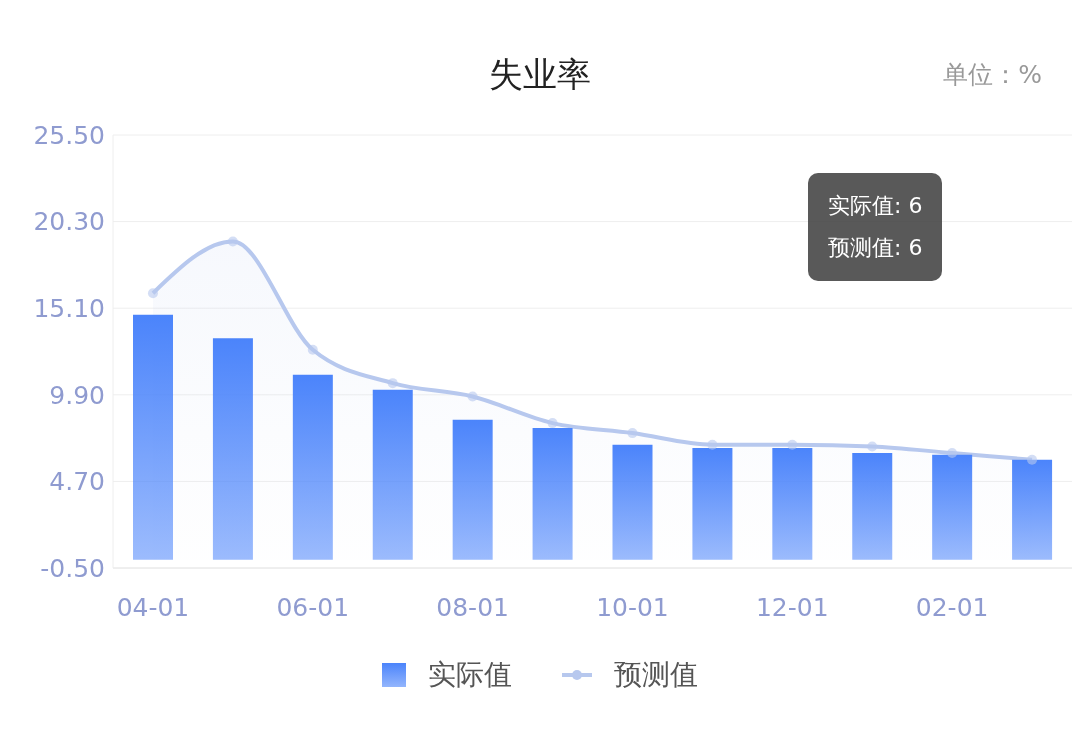  I want to click on legend-label: 预测值, so click(656, 675).